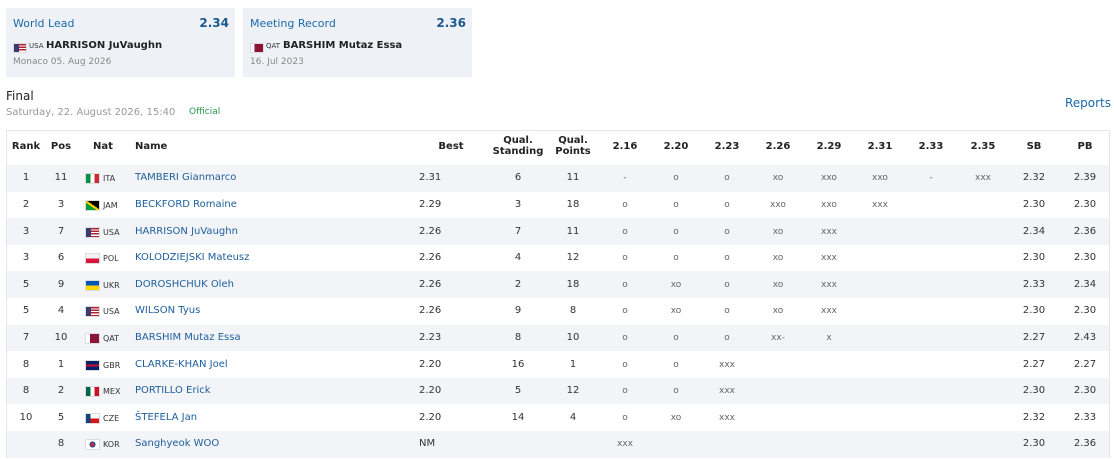  Describe the element at coordinates (111, 285) in the screenshot. I see `country-code: UKR` at that location.